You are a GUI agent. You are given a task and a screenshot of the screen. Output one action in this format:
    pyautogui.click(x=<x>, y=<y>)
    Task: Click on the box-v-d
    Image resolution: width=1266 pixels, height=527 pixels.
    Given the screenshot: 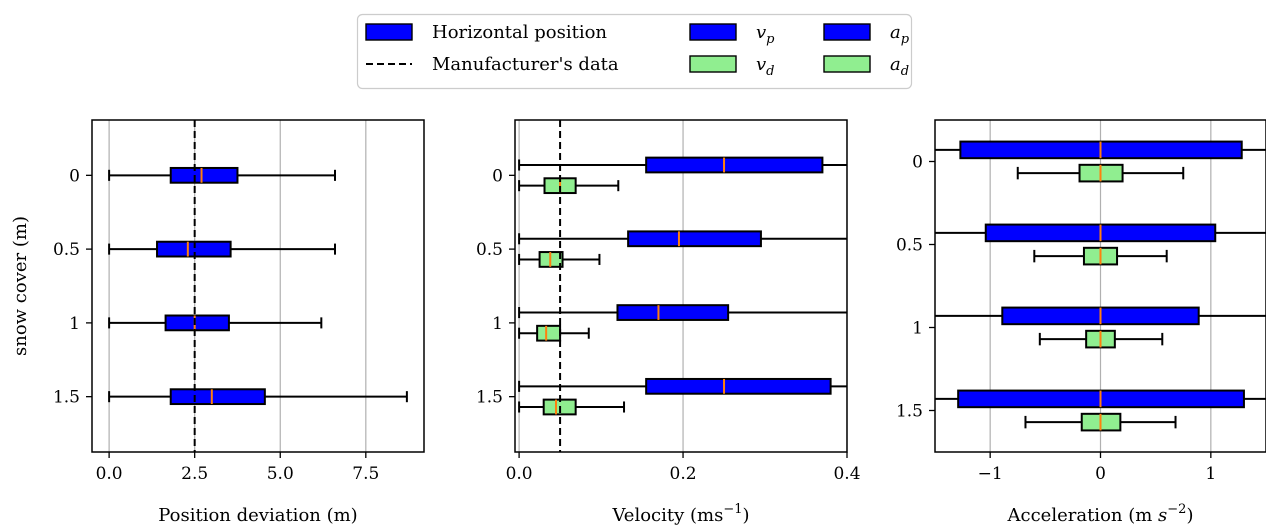 What is the action you would take?
    pyautogui.click(x=549, y=333)
    